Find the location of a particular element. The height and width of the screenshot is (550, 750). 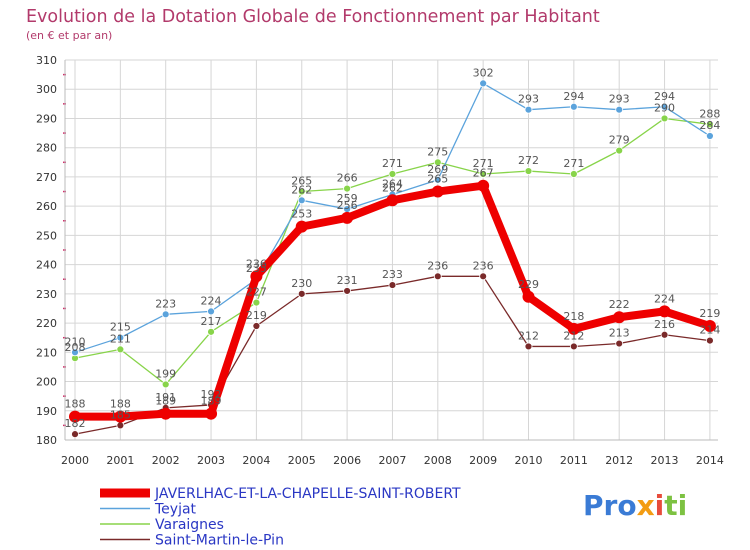

data-label: 182 is located at coordinates (75, 423).